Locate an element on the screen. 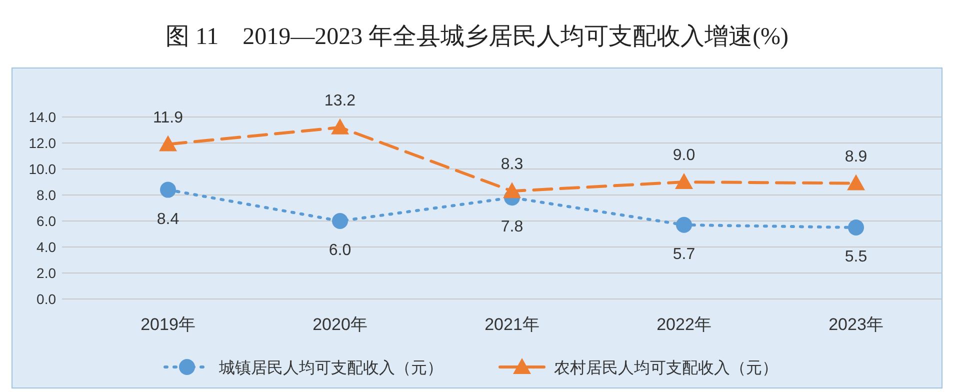  data-label: 8.9 is located at coordinates (856, 157).